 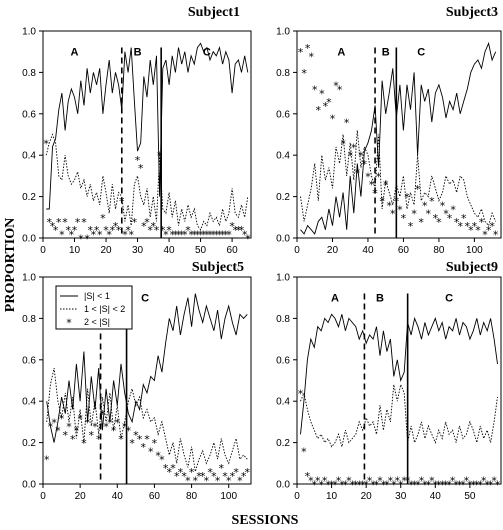 I want to click on y-tick-label: 1.0, so click(x=283, y=32).